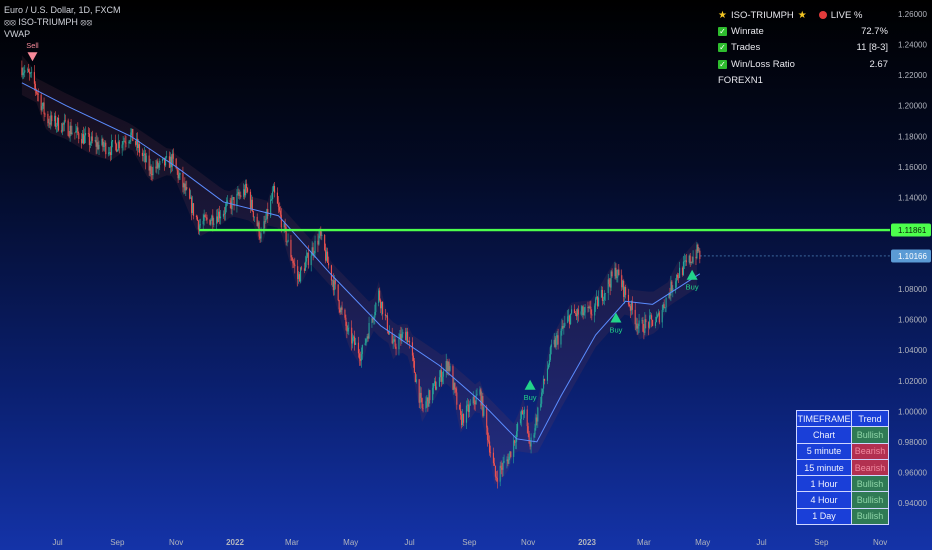 The image size is (932, 550). Describe the element at coordinates (17, 34) in the screenshot. I see `vwap-title: VWAP` at that location.